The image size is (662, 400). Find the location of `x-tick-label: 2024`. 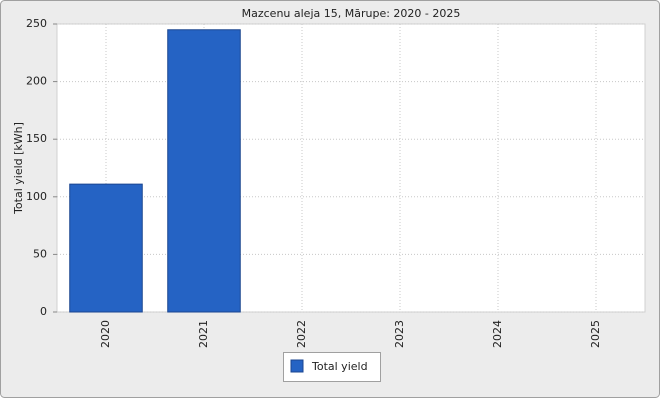

x-tick-label: 2024 is located at coordinates (497, 334).